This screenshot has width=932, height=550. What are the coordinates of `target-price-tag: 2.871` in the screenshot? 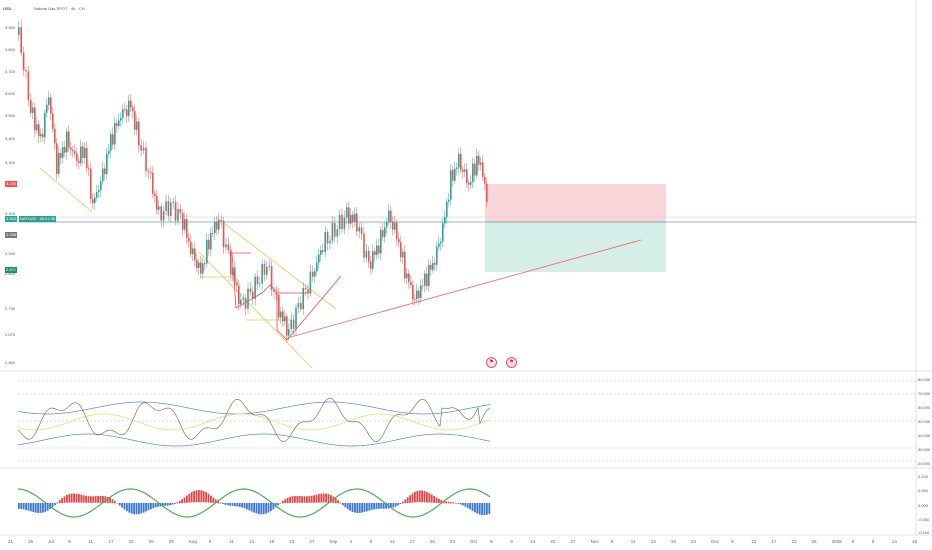 It's located at (11, 270).